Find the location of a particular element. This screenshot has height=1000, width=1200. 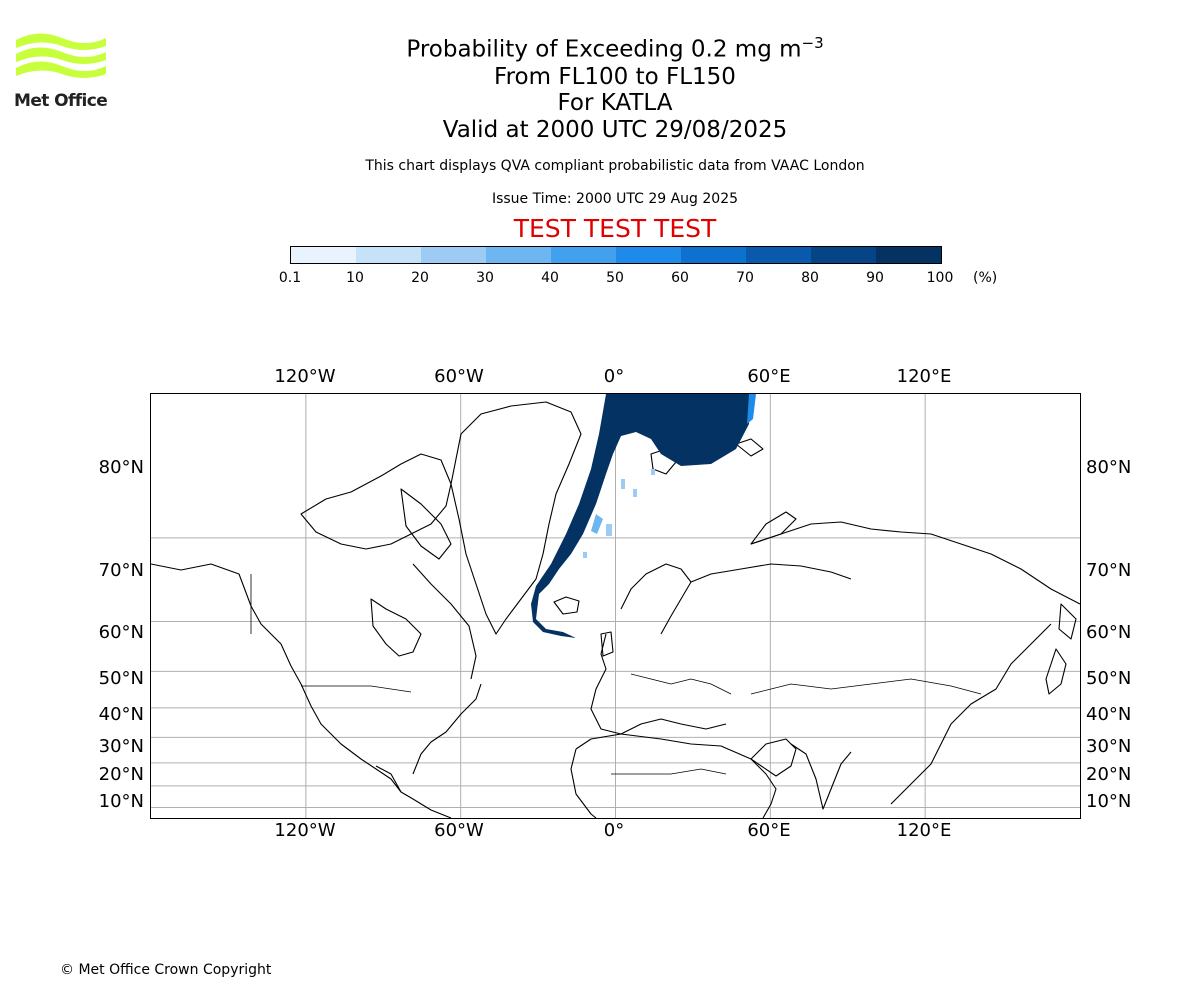

plume-arctic-core is located at coordinates (641, 516).